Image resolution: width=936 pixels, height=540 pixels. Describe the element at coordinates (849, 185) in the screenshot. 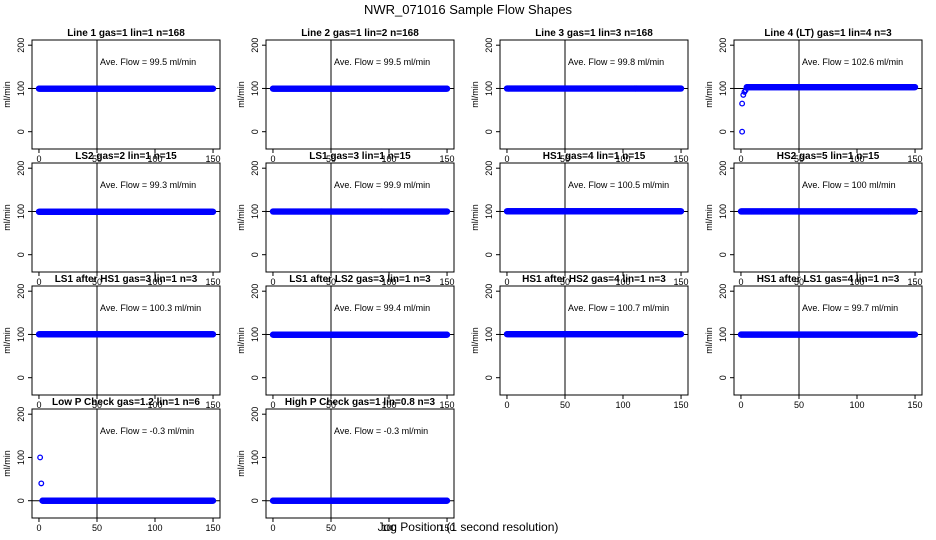

I see `avg-flow-annotation: Ave. Flow = 100 ml/min` at that location.